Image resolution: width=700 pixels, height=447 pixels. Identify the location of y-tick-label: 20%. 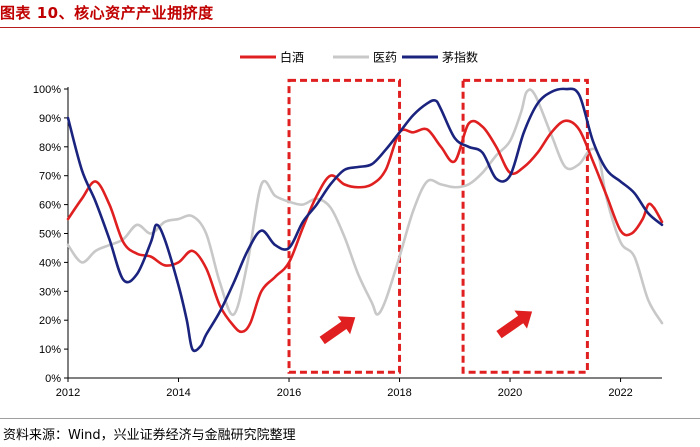
(50, 321).